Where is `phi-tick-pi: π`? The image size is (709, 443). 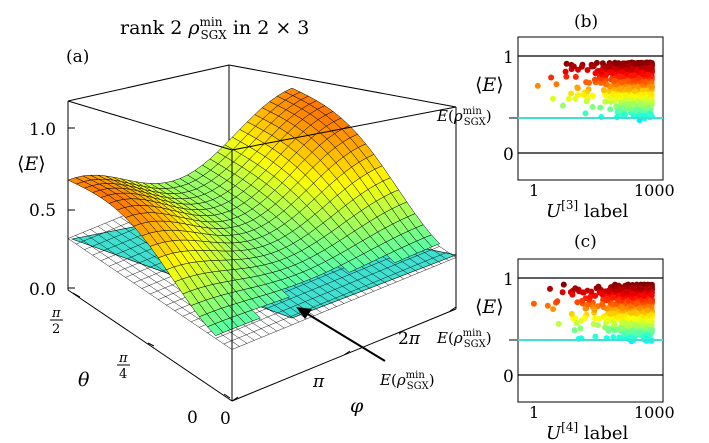 phi-tick-pi: π is located at coordinates (318, 382).